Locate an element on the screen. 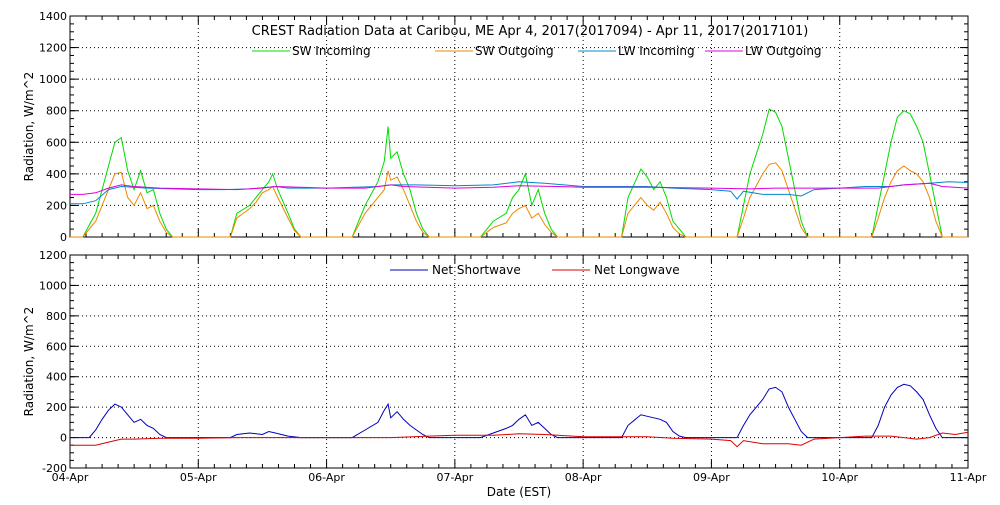 Image resolution: width=1000 pixels, height=505 pixels. legend-label: Net Shortwave is located at coordinates (476, 270).